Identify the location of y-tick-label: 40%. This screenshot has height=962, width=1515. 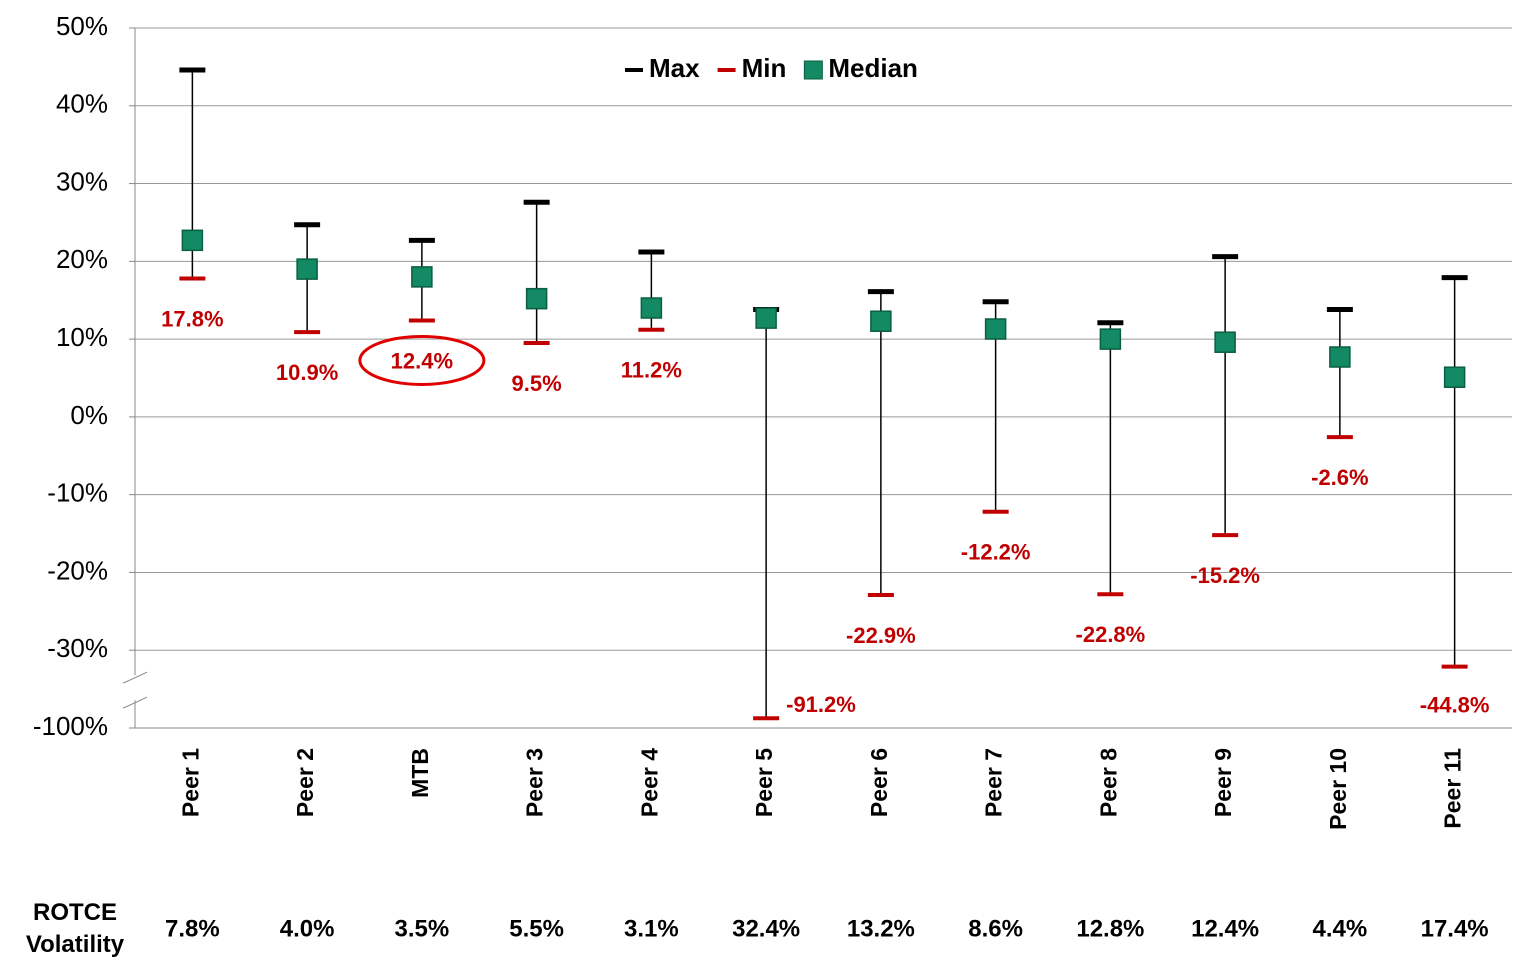
(82, 104).